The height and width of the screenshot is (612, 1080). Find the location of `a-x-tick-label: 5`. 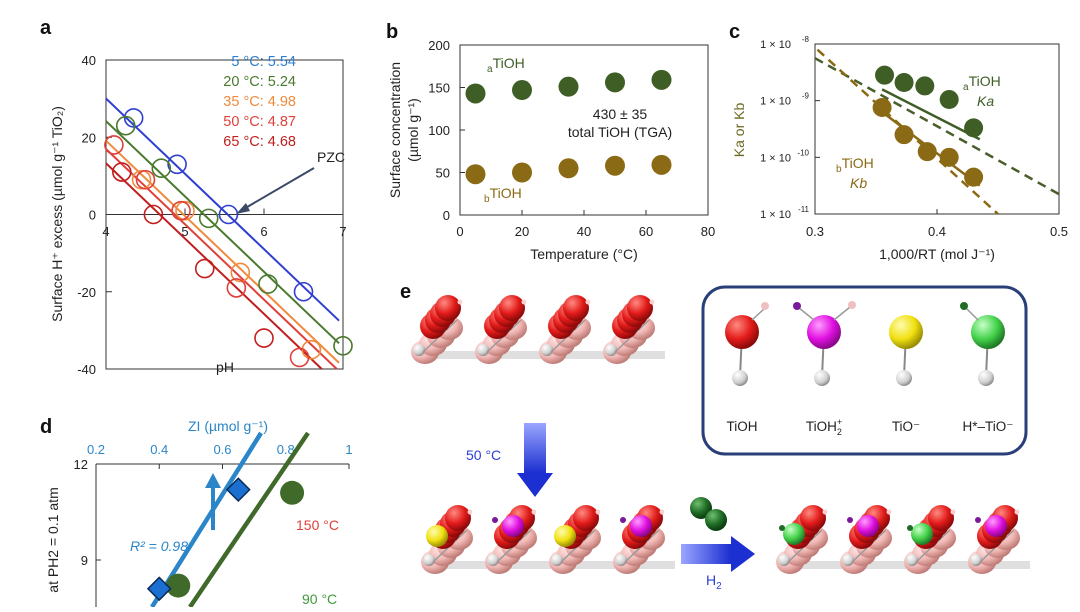

a-x-tick-label: 5 is located at coordinates (184, 231).